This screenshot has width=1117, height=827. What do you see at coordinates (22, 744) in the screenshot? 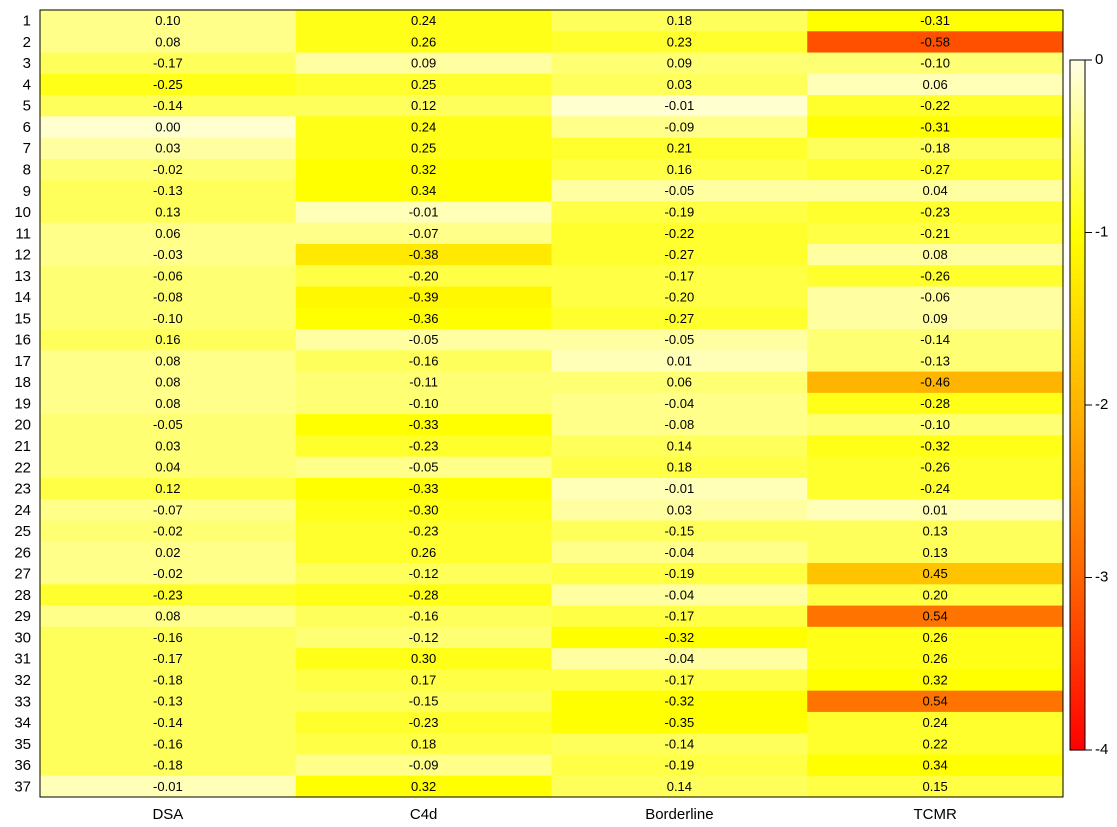
I see `row-label: 35` at bounding box center [22, 744].